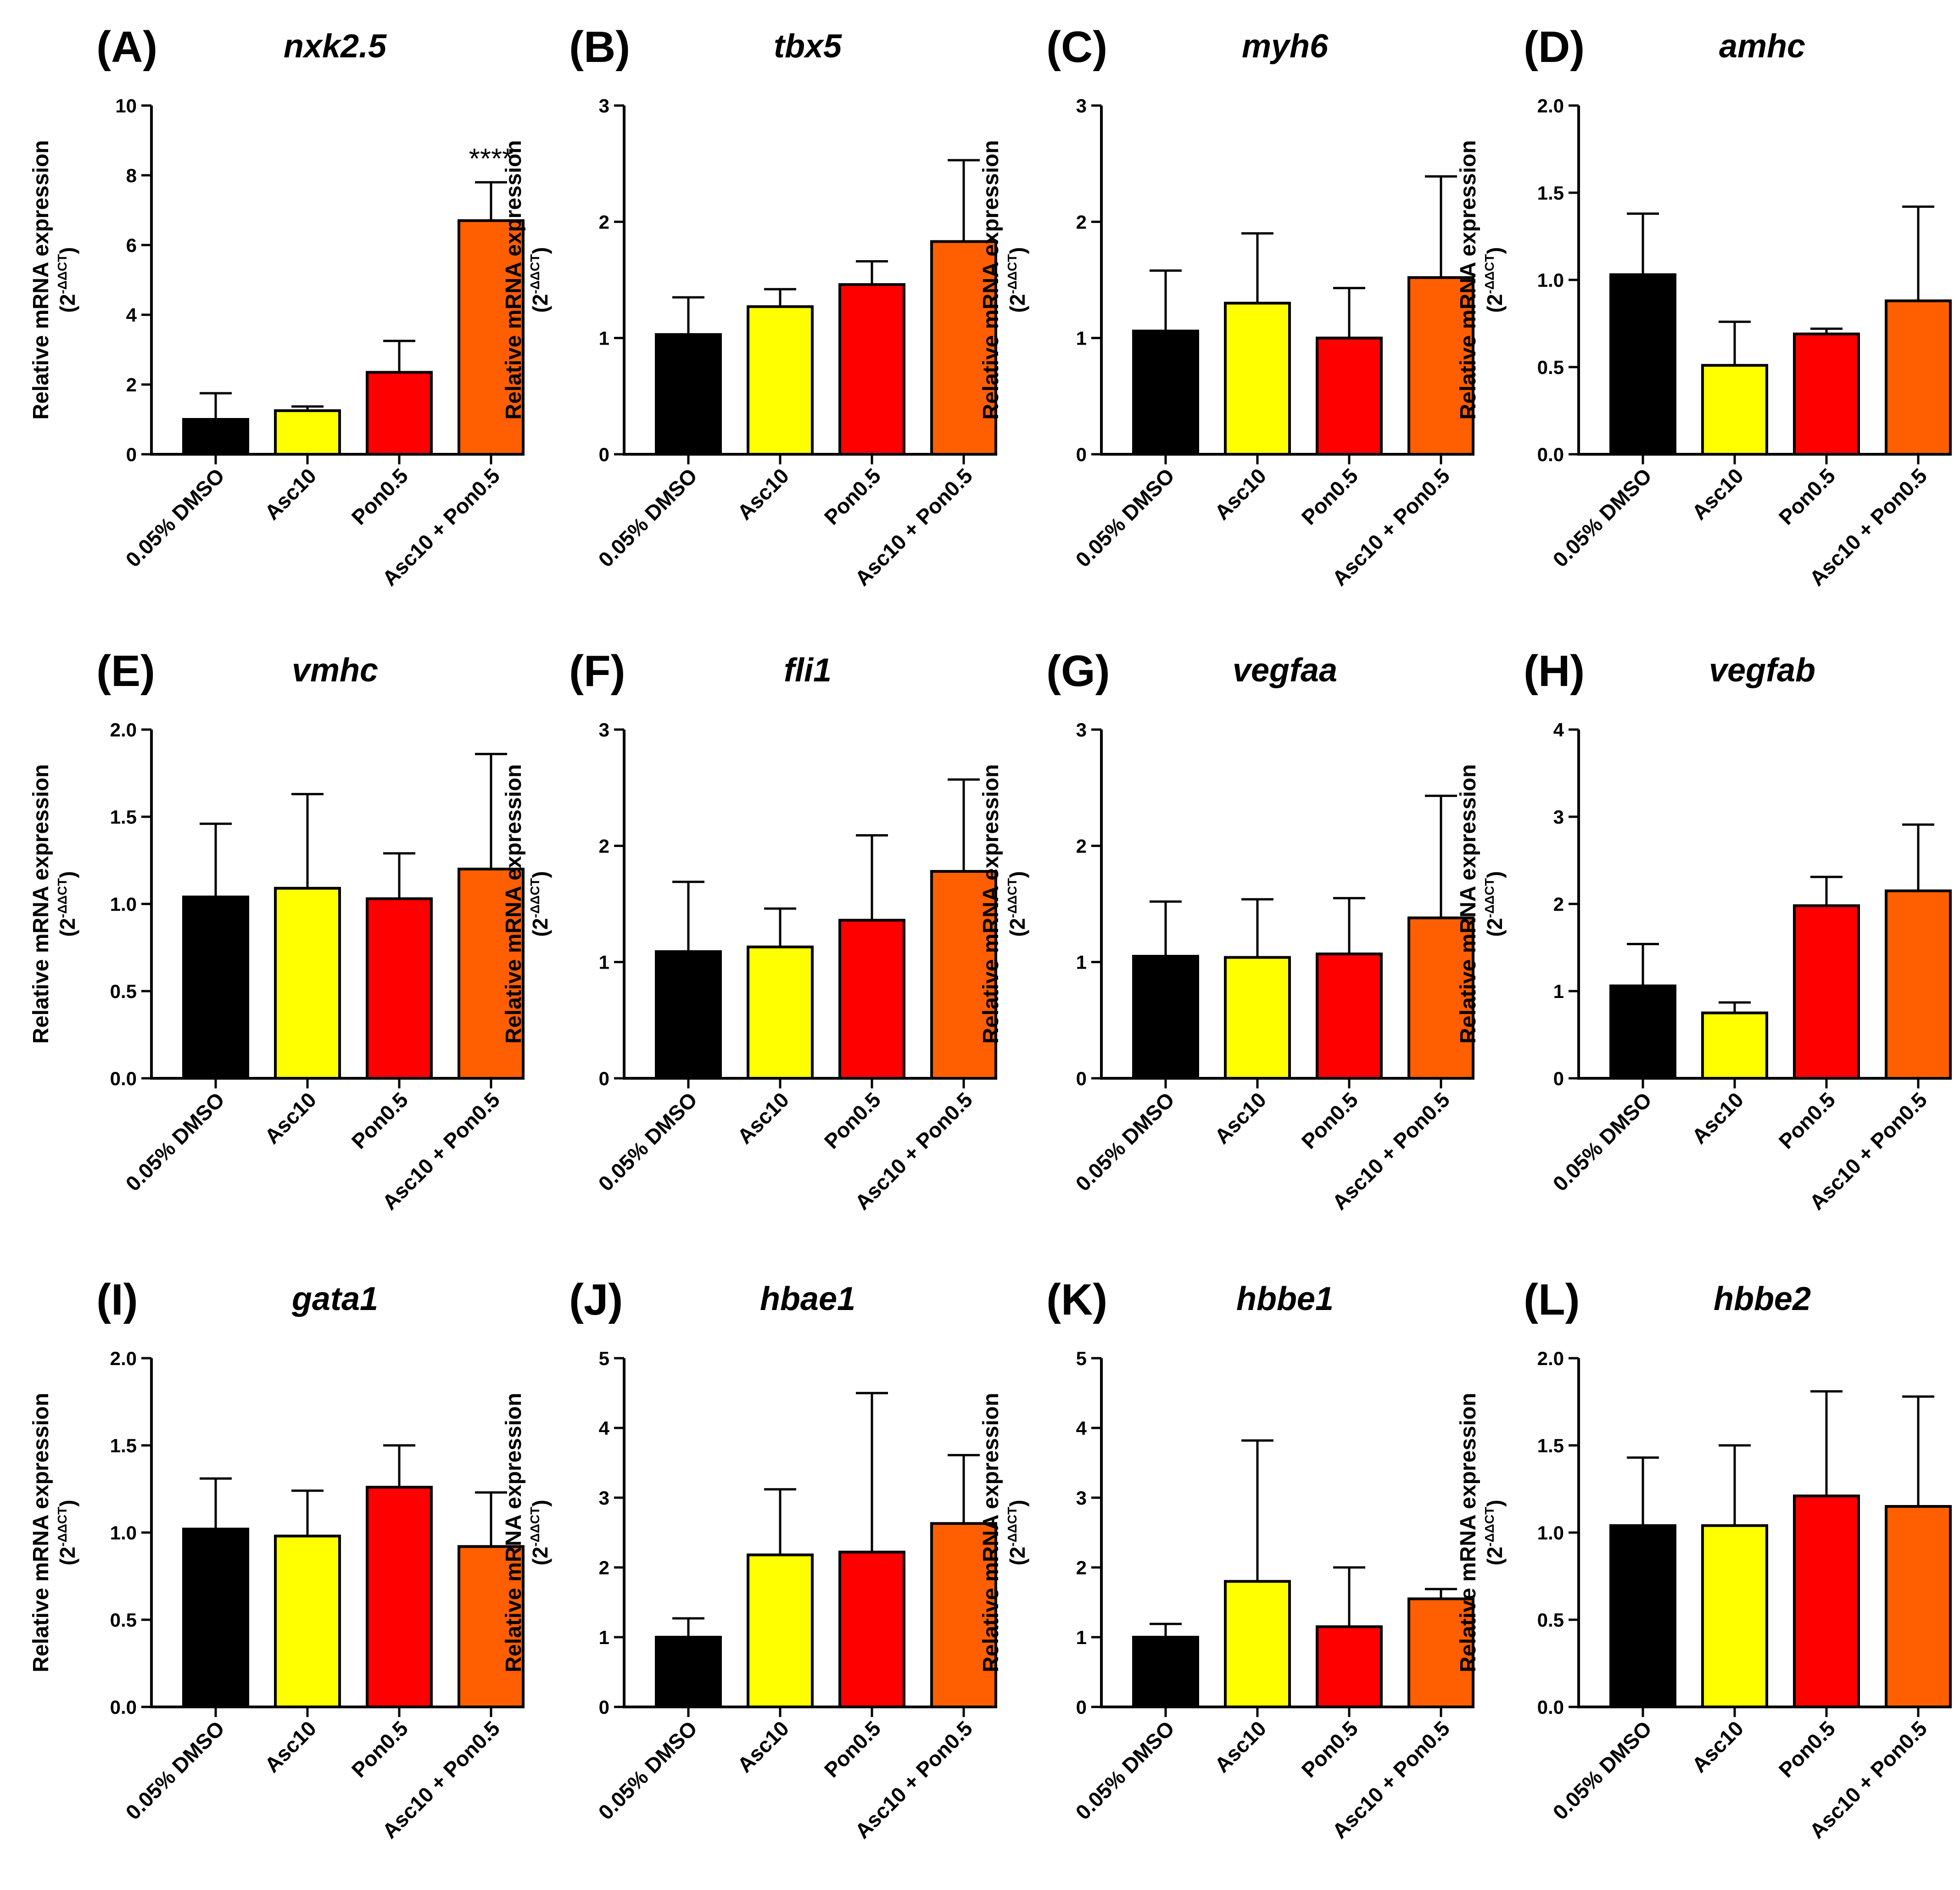  Describe the element at coordinates (1762, 46) in the screenshot. I see `gene-title: amhc` at that location.